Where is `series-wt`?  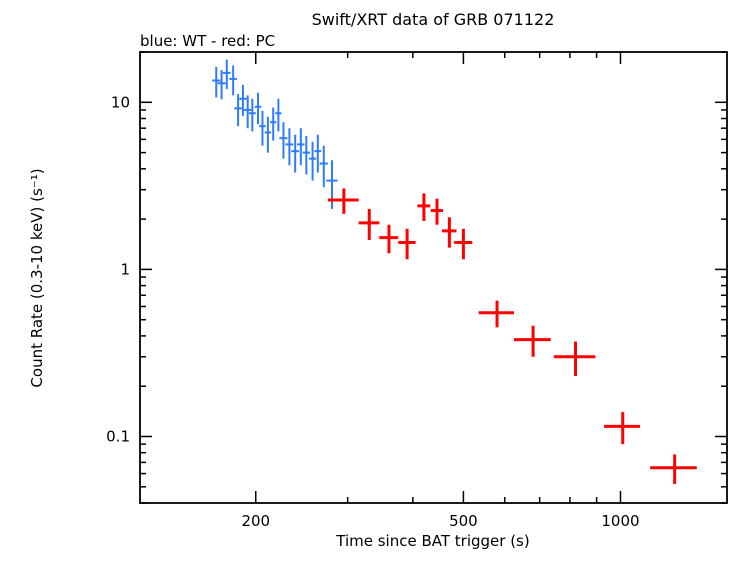 series-wt is located at coordinates (275, 134).